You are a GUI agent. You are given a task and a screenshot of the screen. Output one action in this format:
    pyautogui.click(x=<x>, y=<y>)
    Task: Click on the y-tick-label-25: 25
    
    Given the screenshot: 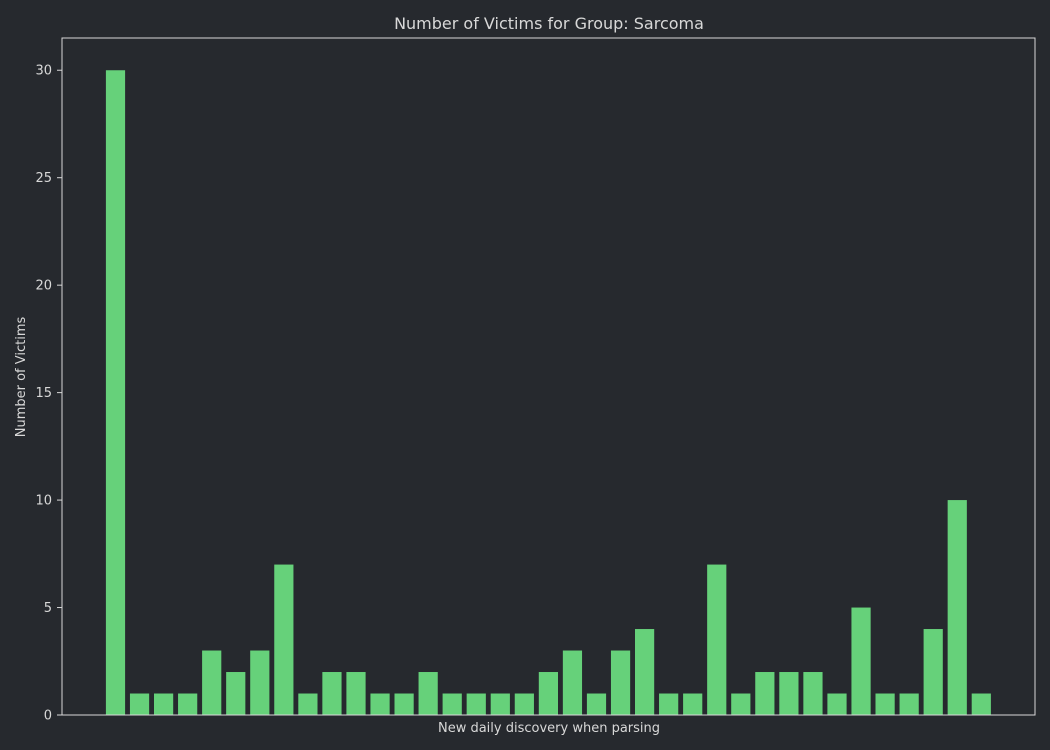 What is the action you would take?
    pyautogui.click(x=43, y=178)
    